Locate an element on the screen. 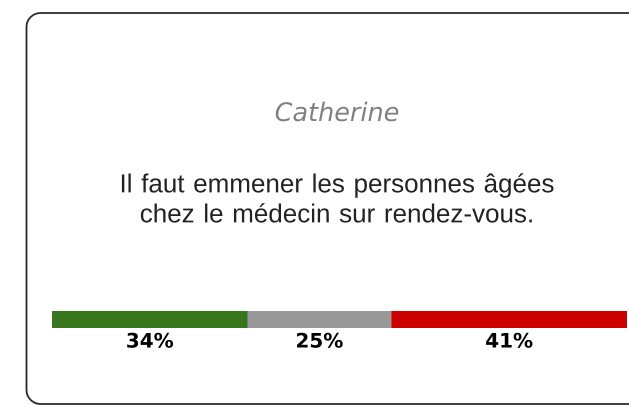 Image resolution: width=629 pixels, height=406 pixels. data-label: 34% is located at coordinates (150, 340).